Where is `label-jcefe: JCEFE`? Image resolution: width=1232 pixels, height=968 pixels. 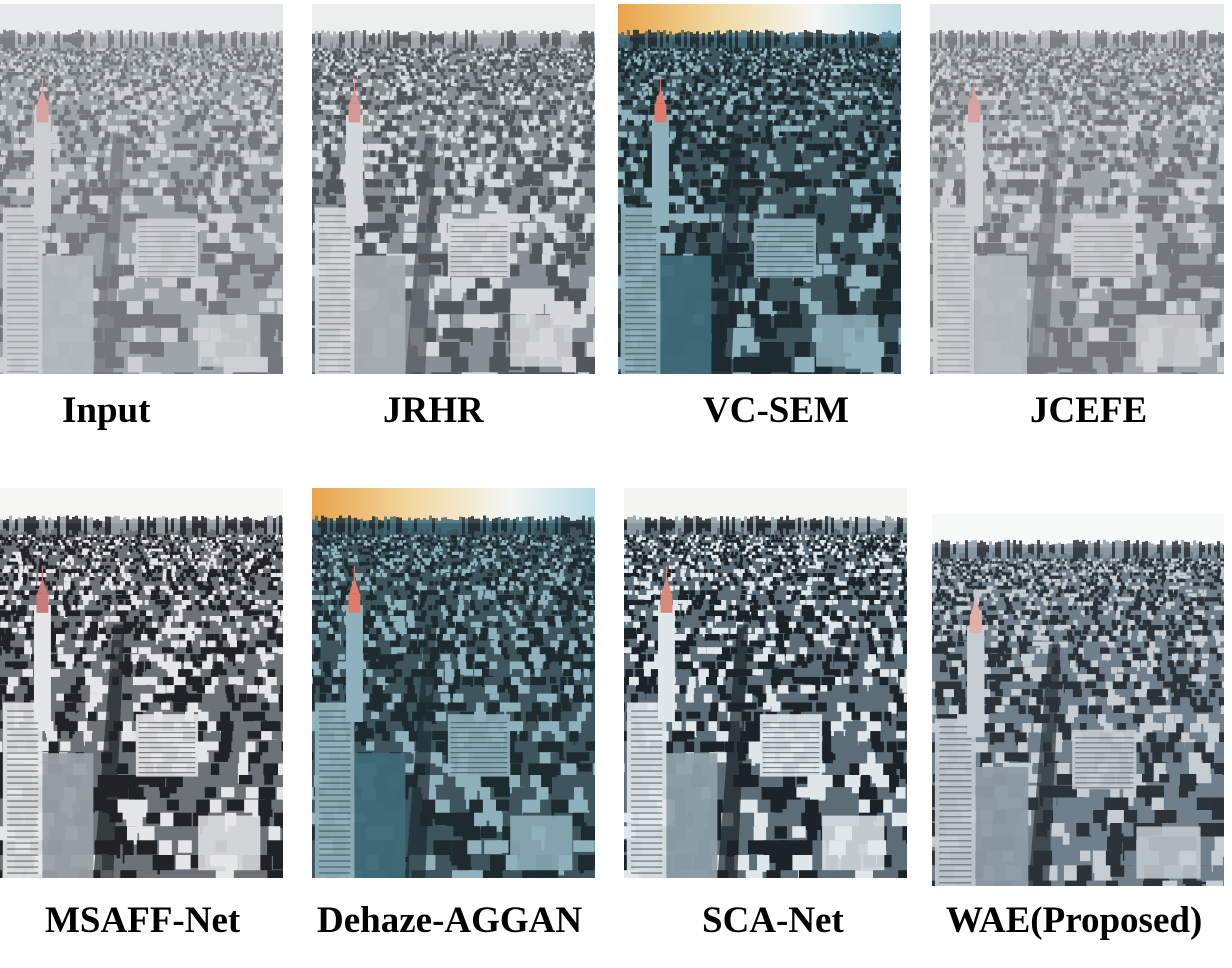
label-jcefe: JCEFE is located at coordinates (1089, 410).